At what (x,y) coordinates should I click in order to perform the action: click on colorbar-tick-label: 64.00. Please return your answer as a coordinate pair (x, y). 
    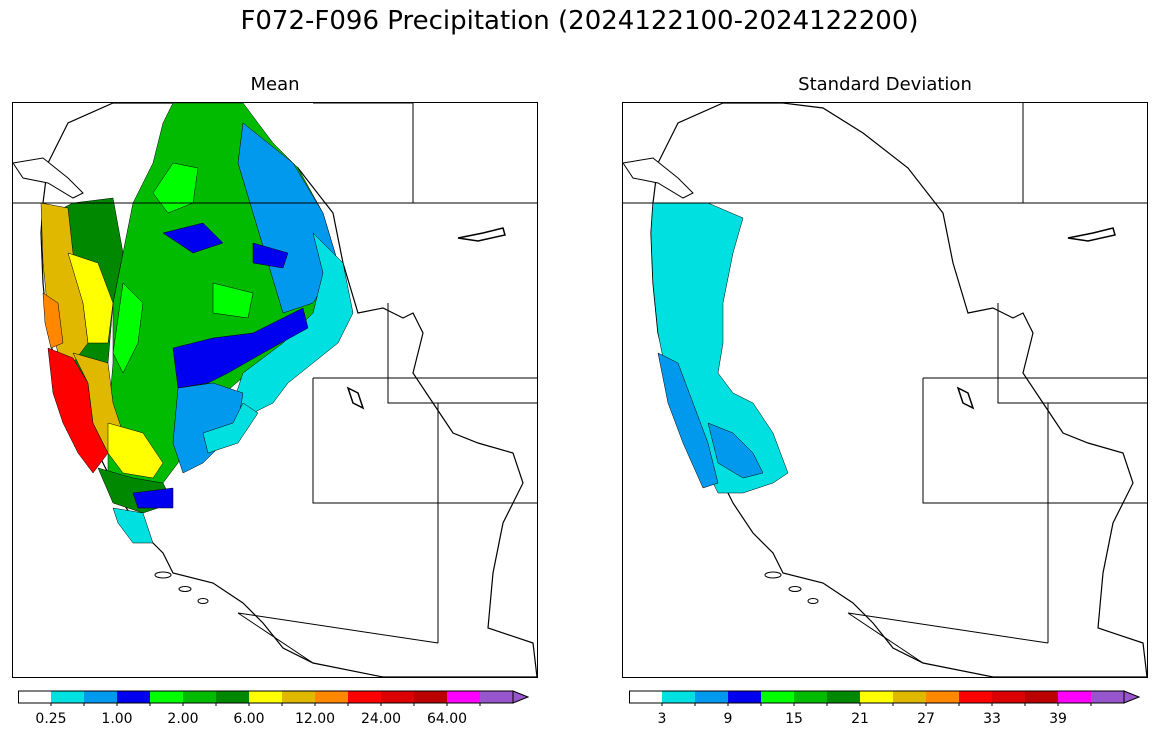
    Looking at the image, I should click on (447, 719).